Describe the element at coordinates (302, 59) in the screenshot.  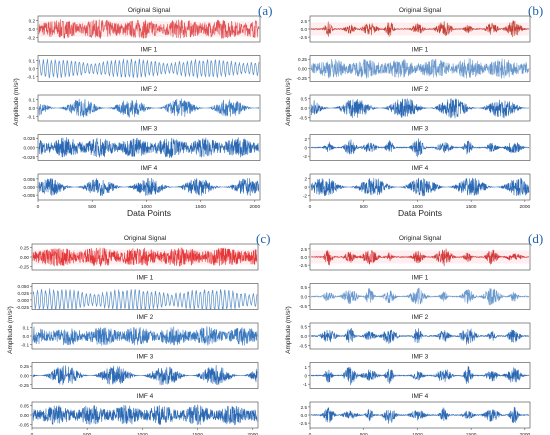
I see `y-tick-label: 0.25` at that location.